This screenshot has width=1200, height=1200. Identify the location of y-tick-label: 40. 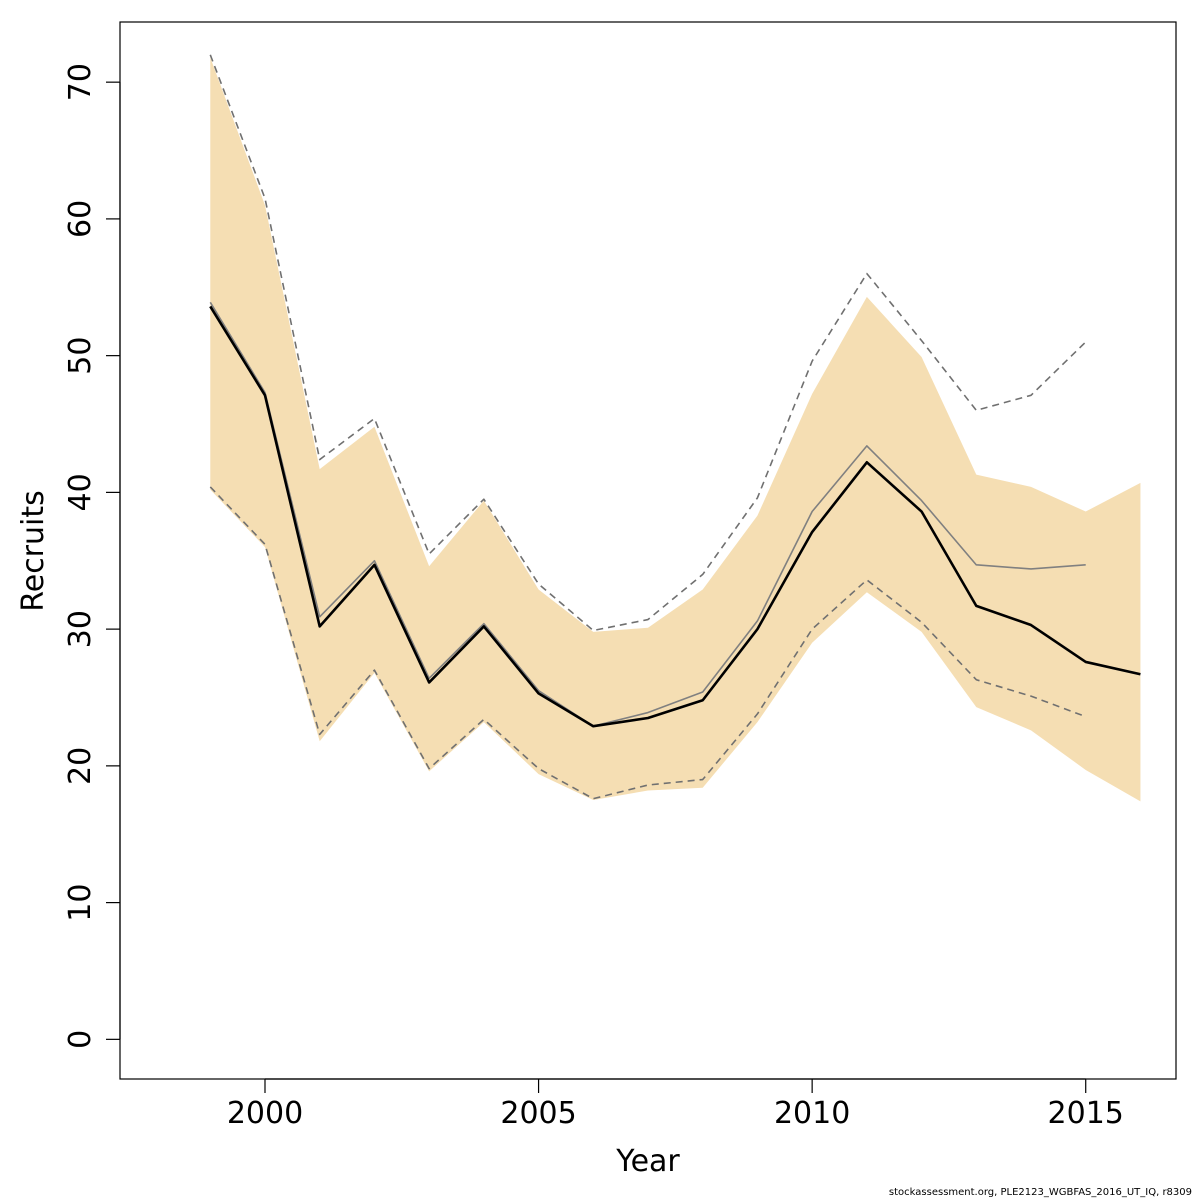
(80, 492).